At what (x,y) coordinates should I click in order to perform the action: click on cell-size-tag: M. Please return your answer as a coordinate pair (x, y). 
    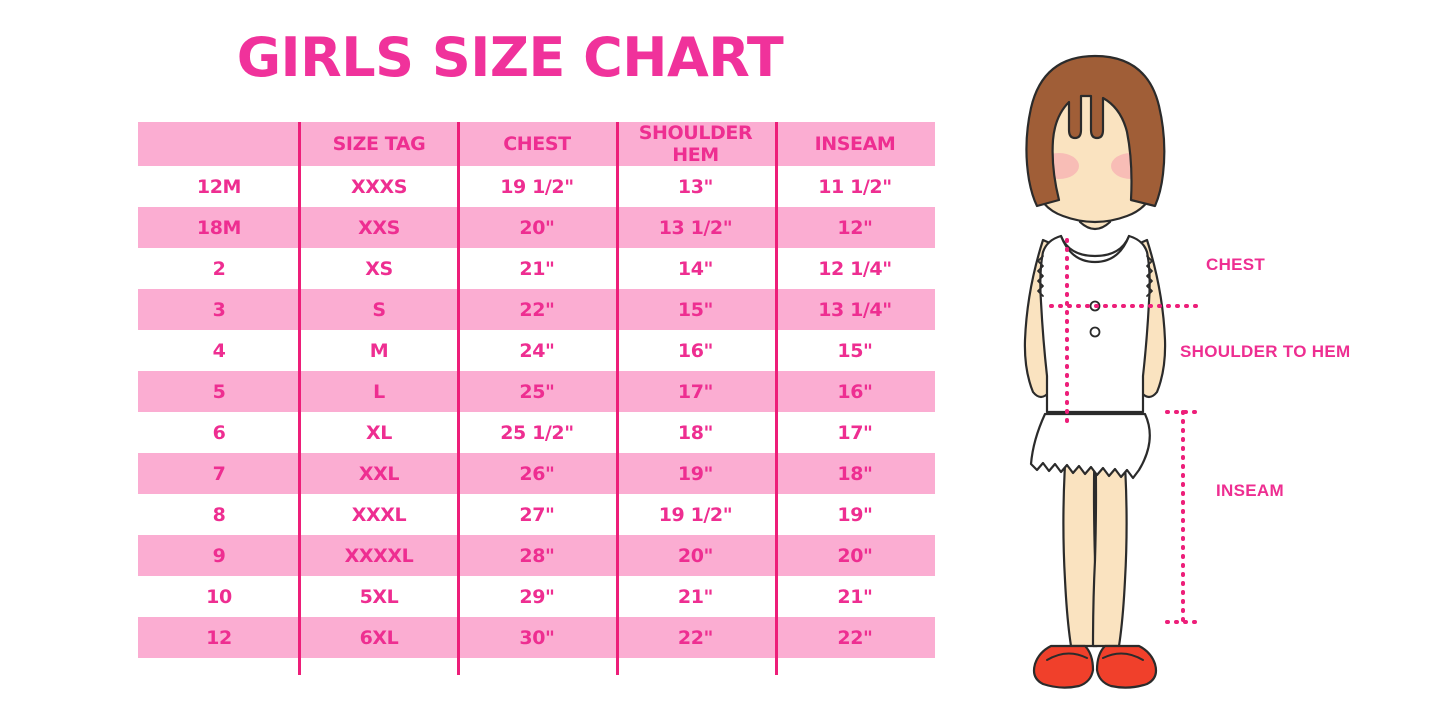
    Looking at the image, I should click on (379, 350).